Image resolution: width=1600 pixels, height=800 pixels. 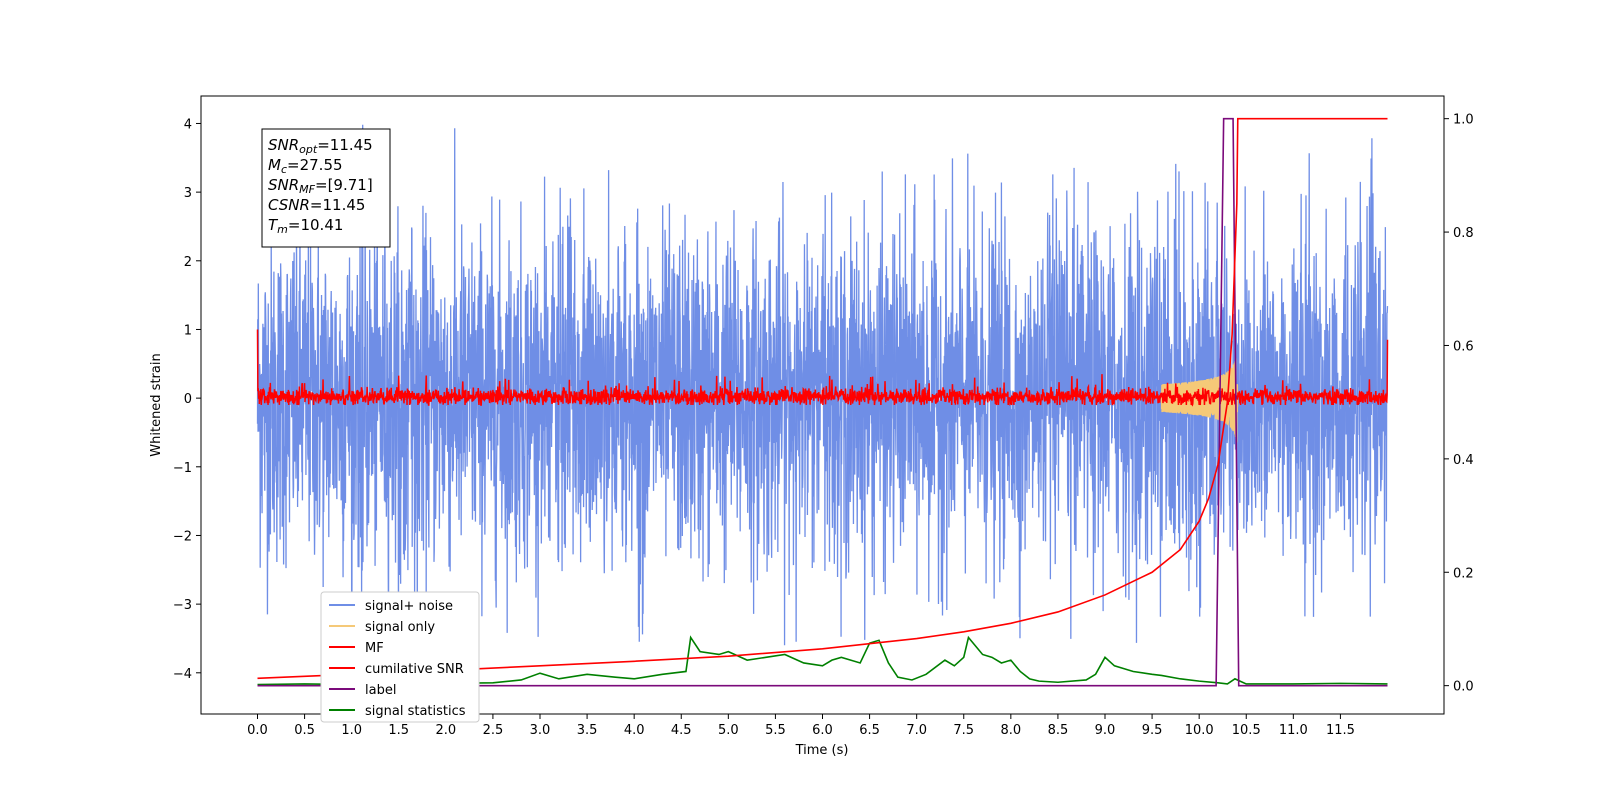 What do you see at coordinates (400, 627) in the screenshot?
I see `legend-entry-label: signal only` at bounding box center [400, 627].